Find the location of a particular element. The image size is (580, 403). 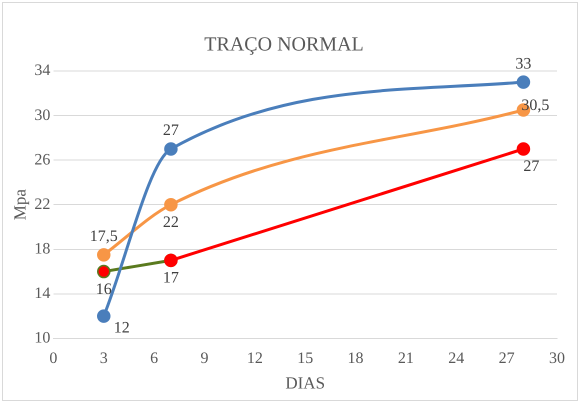

x-tick-label: 24 is located at coordinates (456, 359).